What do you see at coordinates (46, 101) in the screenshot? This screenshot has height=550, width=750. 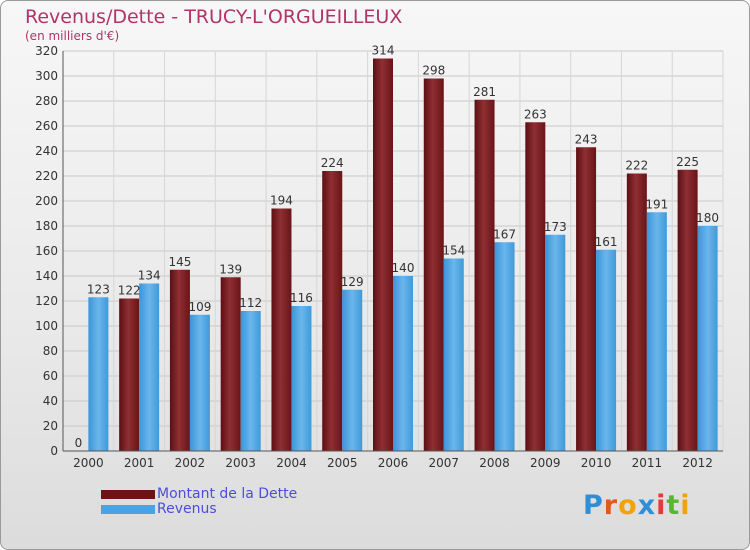 I see `y-tick-label: 280` at bounding box center [46, 101].